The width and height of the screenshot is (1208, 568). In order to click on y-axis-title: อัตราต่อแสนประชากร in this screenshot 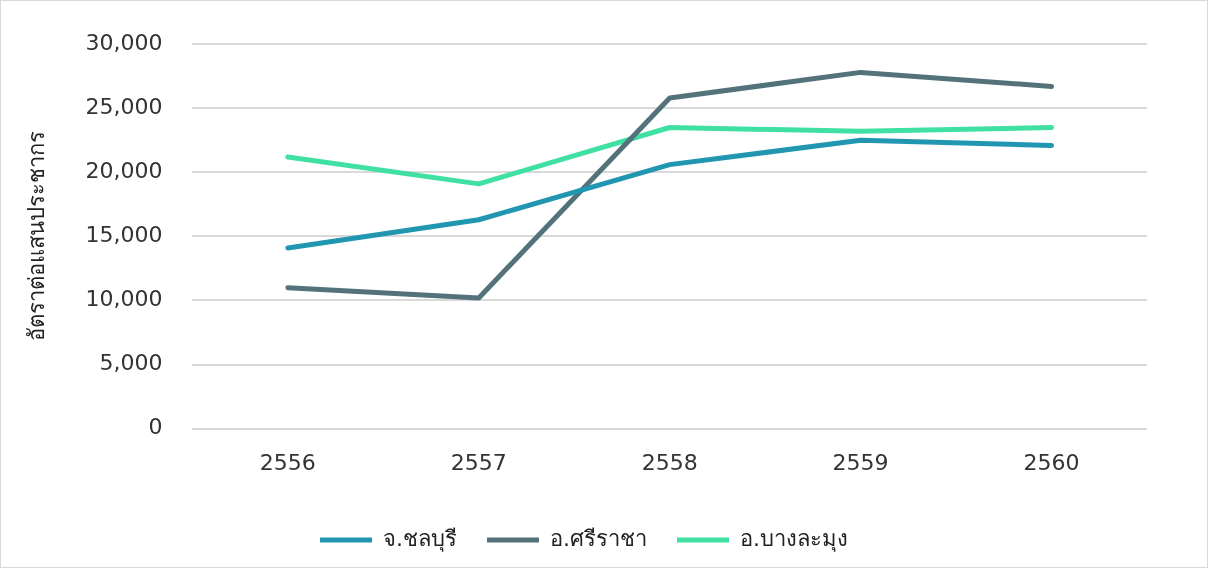, I will do `click(36, 236)`.